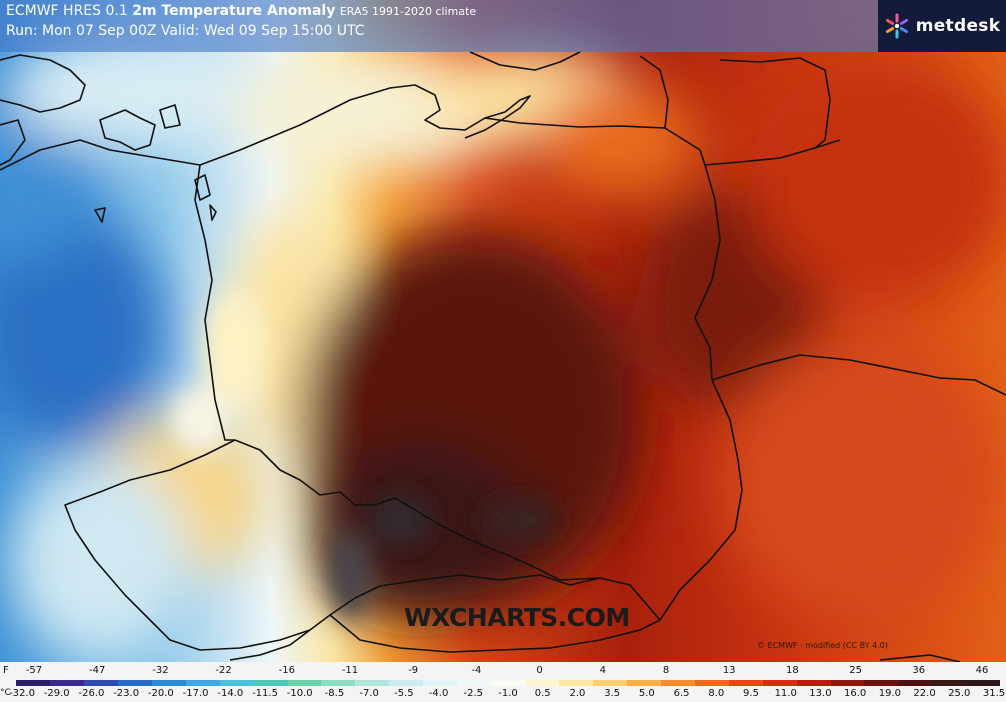 Image resolution: width=1006 pixels, height=702 pixels. Describe the element at coordinates (408, 11) in the screenshot. I see `climate-reference: ERA5 1991-2020 climate` at that location.